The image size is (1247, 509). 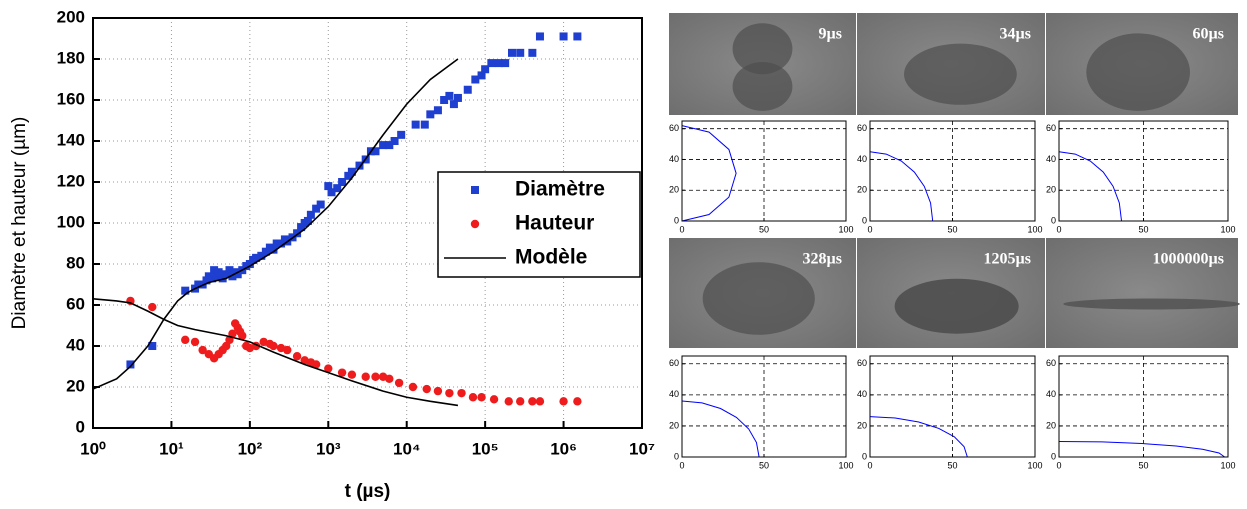 What do you see at coordinates (560, 189) in the screenshot?
I see `legend-label: Diamètre` at bounding box center [560, 189].